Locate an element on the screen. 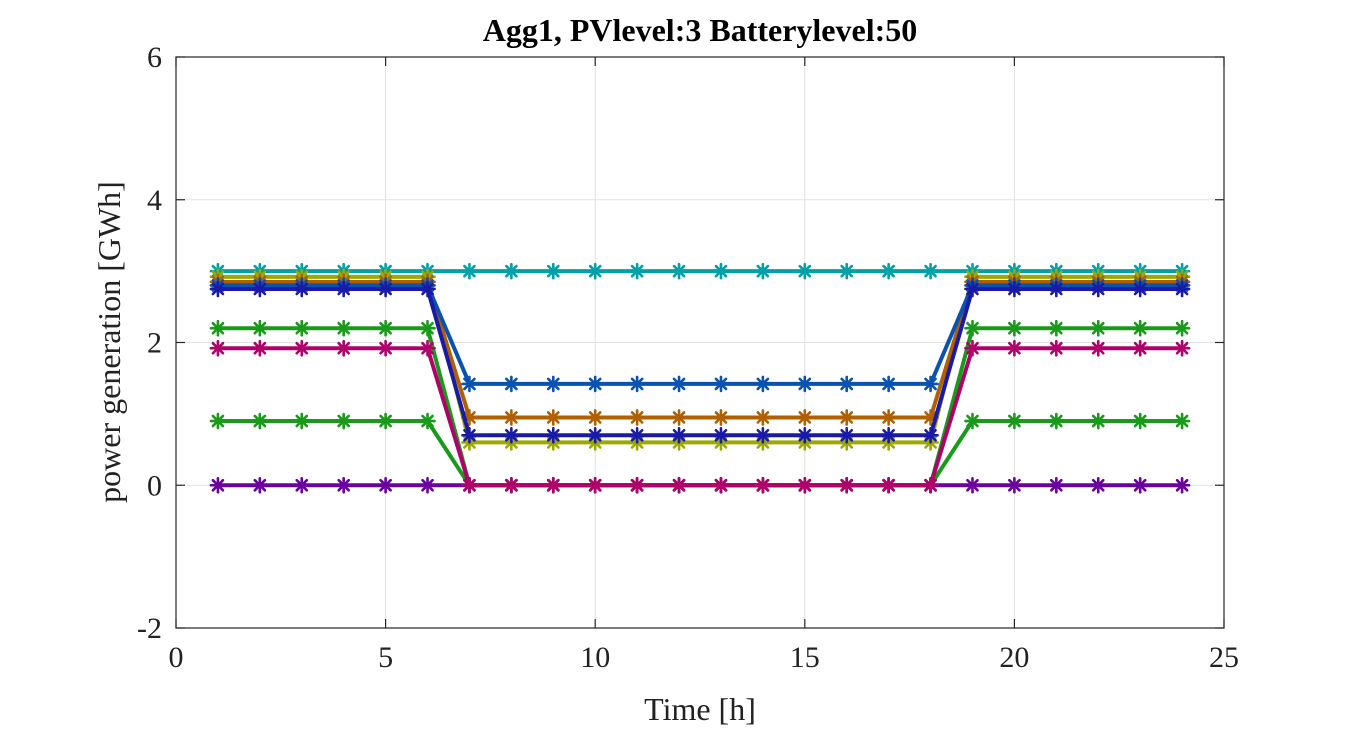  series-line-s7 is located at coordinates (700, 453).